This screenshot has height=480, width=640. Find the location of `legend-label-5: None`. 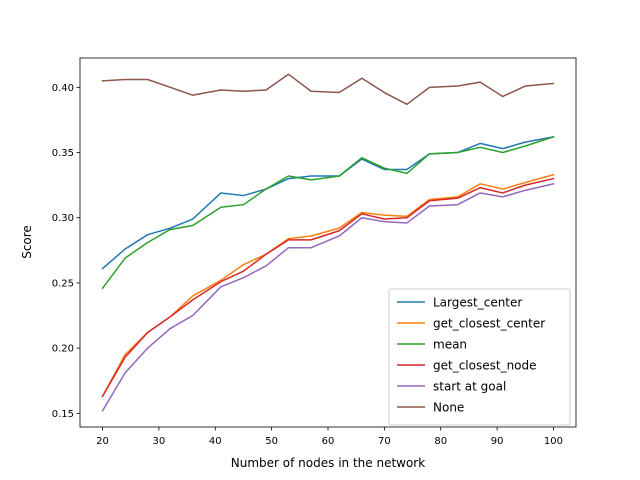

legend-label-5: None is located at coordinates (448, 408).